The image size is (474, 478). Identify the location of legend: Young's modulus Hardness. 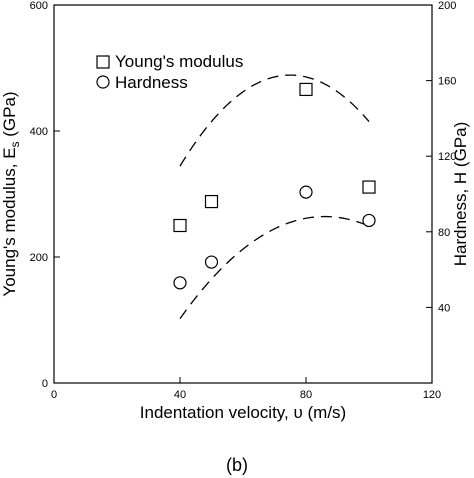
(169, 72).